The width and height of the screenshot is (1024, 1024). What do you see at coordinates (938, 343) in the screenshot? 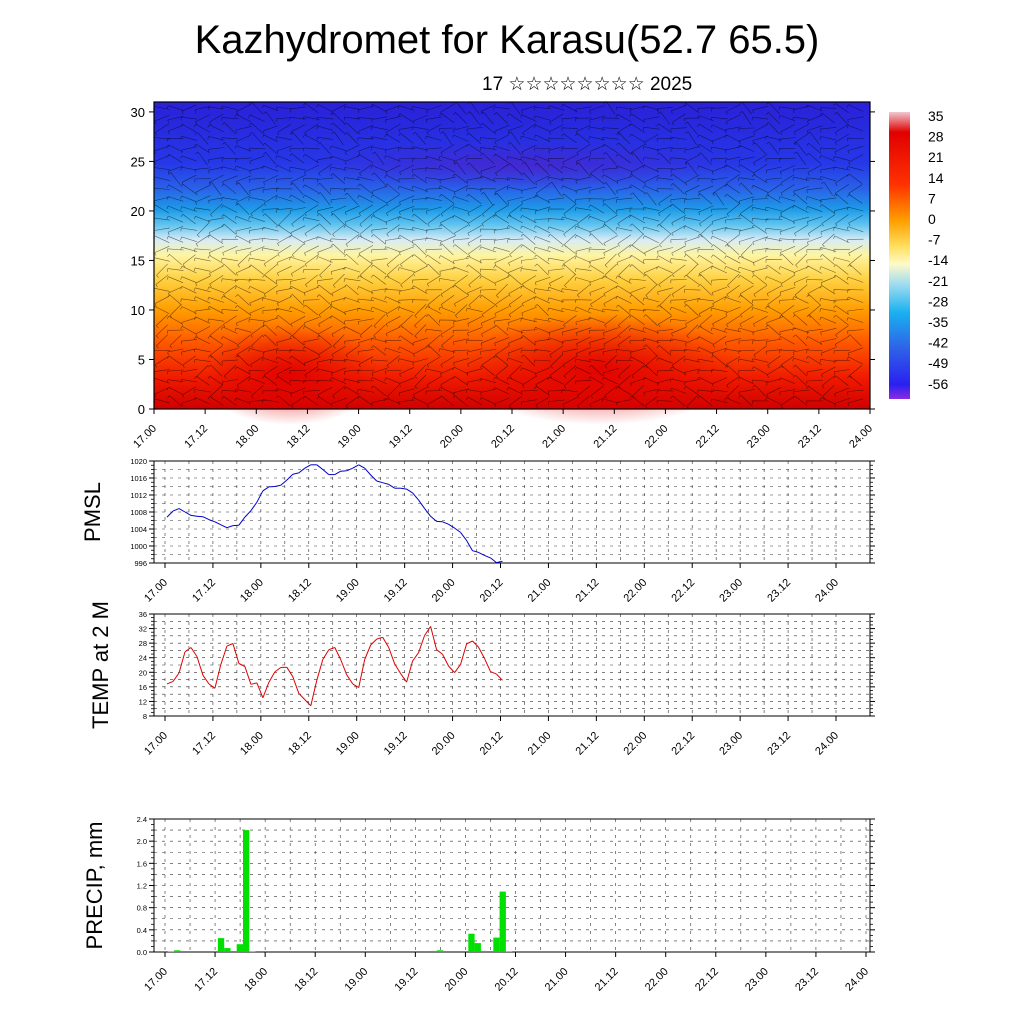
I see `colorbar-label: -42` at bounding box center [938, 343].